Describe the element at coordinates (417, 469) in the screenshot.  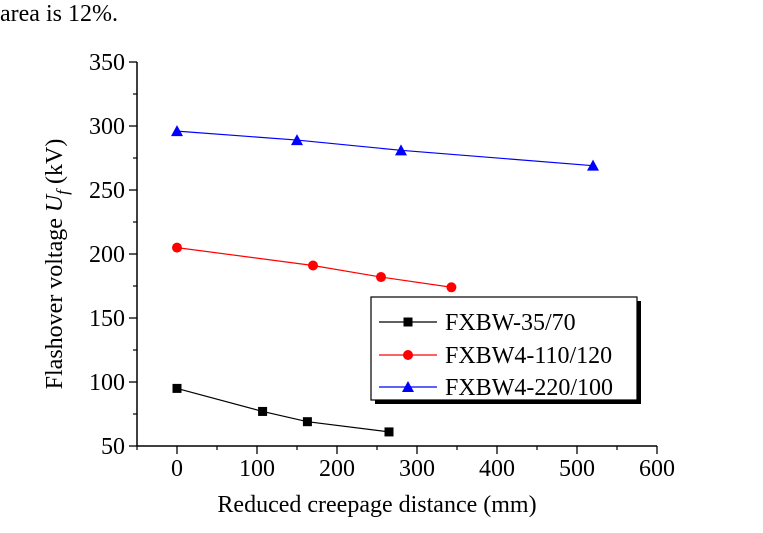
I see `x-tick-label: 300` at that location.